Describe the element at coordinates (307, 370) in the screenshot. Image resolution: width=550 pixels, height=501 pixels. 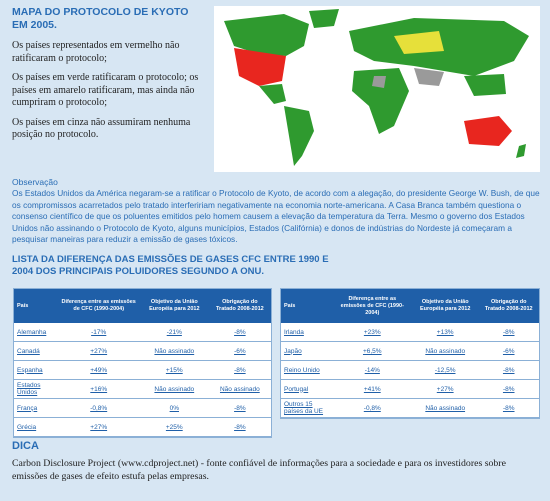
I see `cell: Reino Unido` at that location.